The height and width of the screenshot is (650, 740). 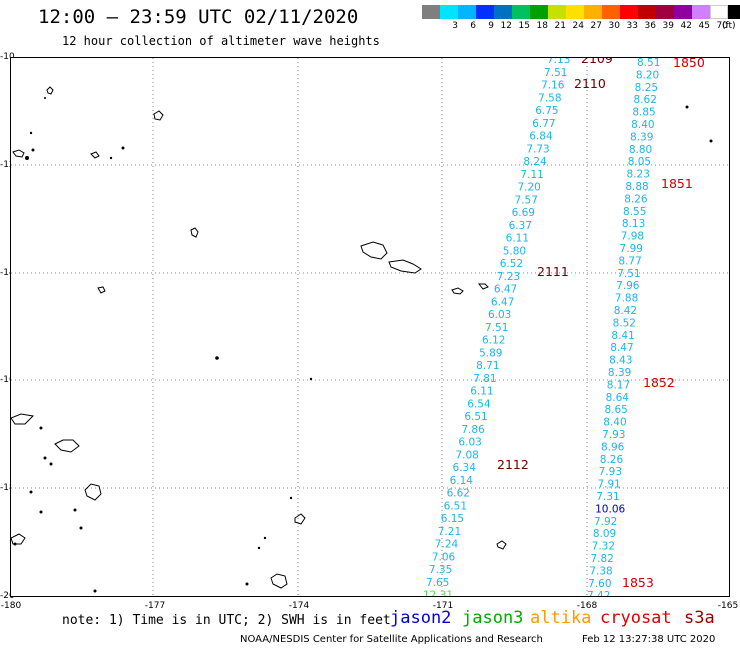 I want to click on scale-label: 6, so click(x=473, y=26).